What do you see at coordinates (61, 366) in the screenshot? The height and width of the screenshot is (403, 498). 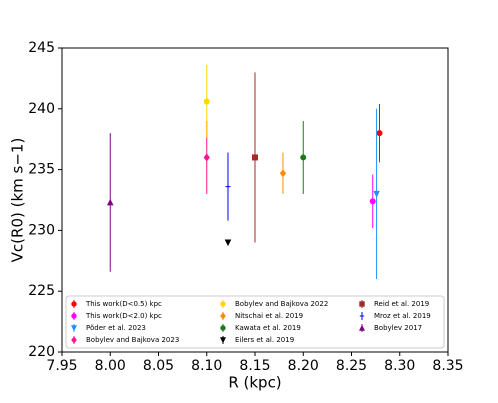 I see `x-tick-label: 7.95` at bounding box center [61, 366].